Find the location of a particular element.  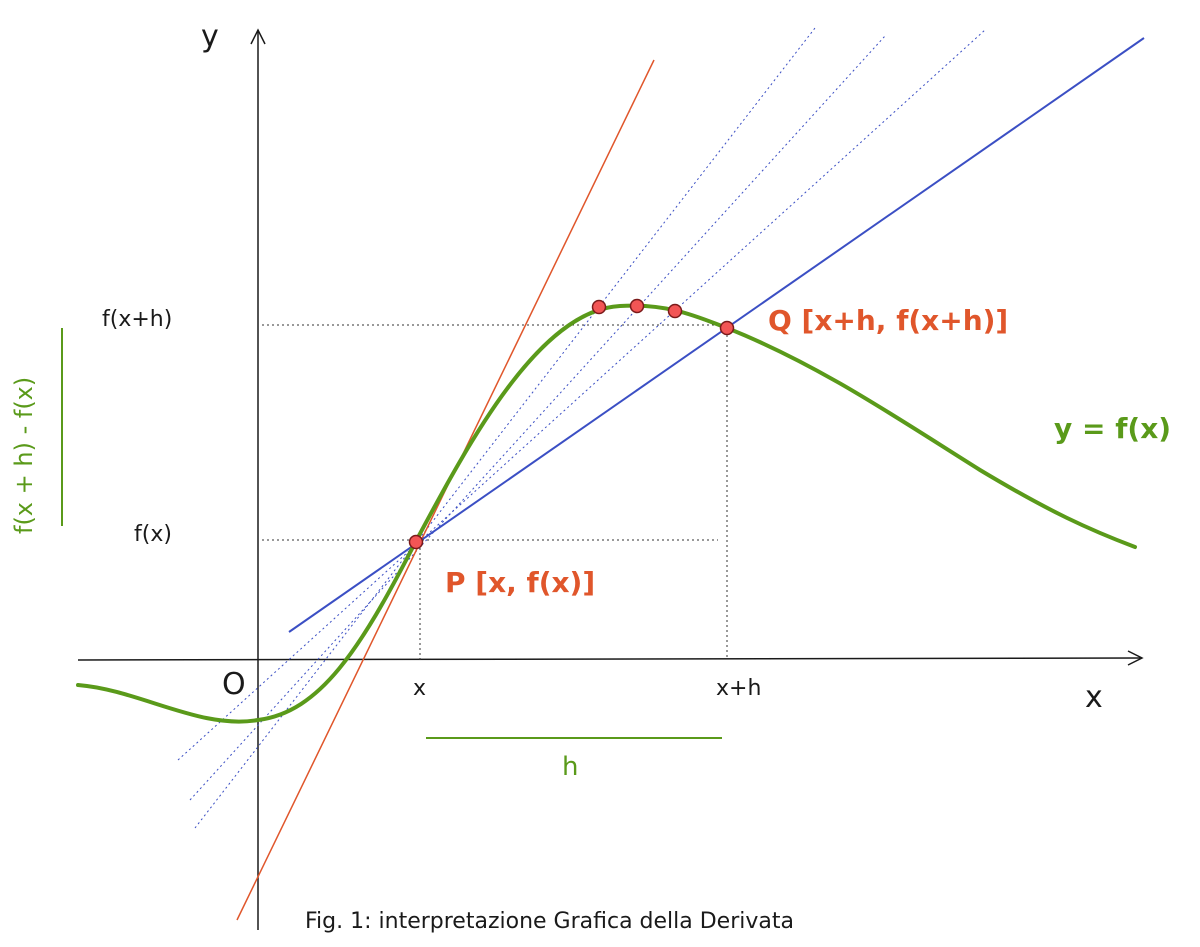

x-axis-label: x is located at coordinates (1094, 697).